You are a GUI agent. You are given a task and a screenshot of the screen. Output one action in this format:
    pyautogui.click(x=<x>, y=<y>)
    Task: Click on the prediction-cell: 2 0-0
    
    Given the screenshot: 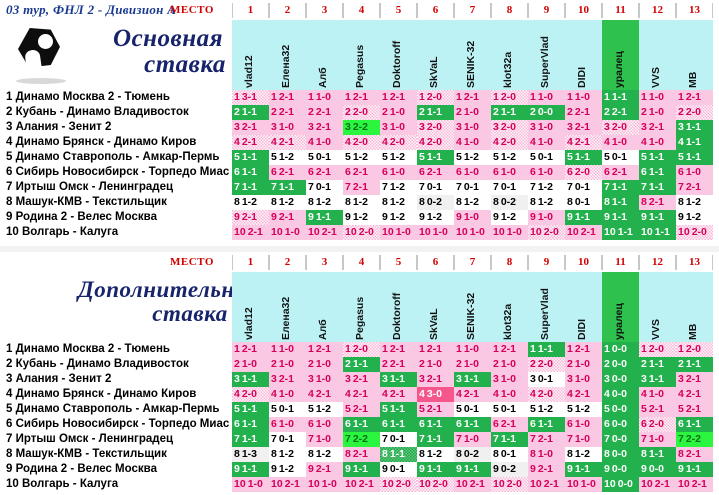 What is the action you would take?
    pyautogui.click(x=546, y=112)
    